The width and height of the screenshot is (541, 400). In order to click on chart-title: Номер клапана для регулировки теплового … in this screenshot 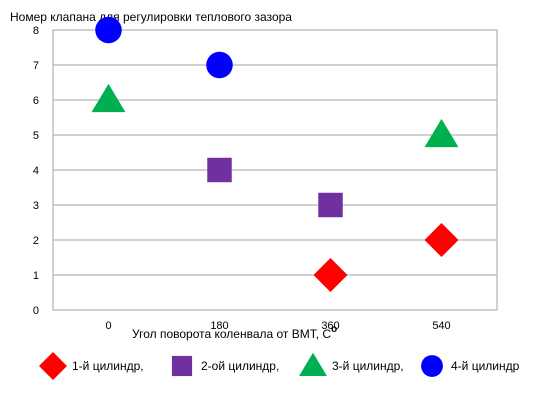, I will do `click(151, 17)`.